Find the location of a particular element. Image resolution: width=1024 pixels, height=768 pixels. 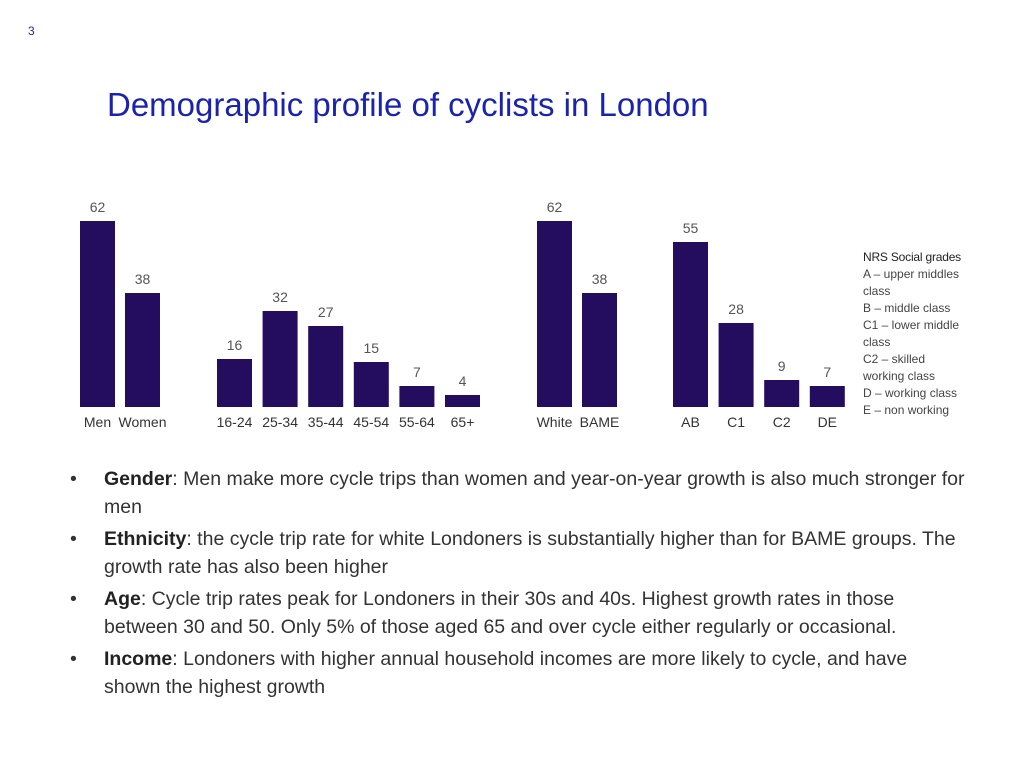

finding-label: Gender is located at coordinates (138, 479).